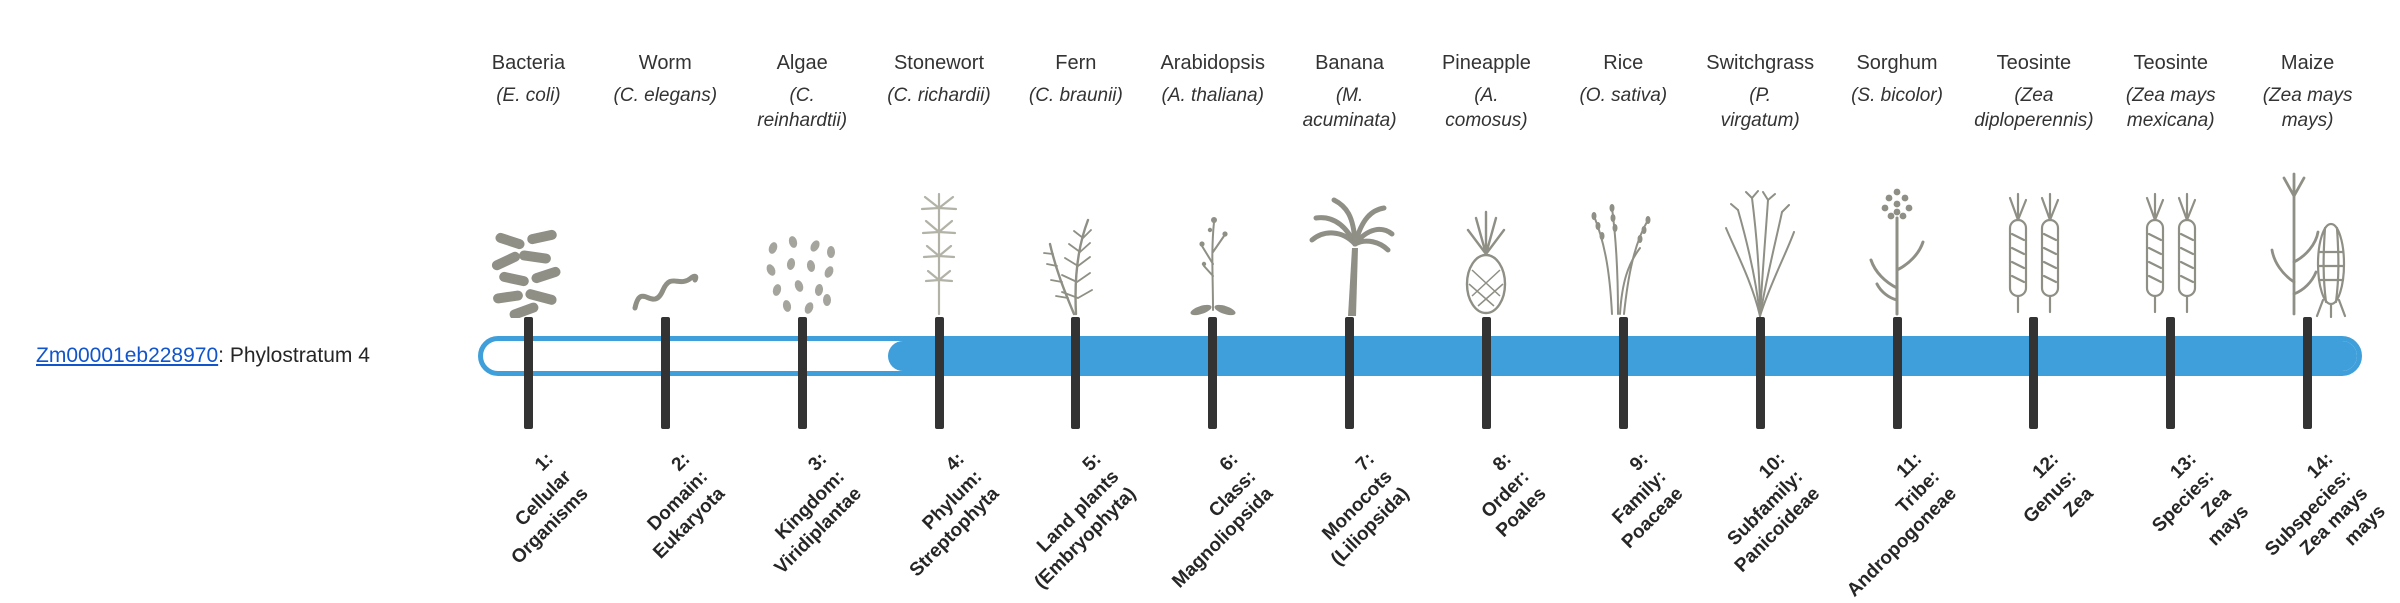  I want to click on phylostratum-label: 4: Phylum: Streptophyta, so click(954, 515).